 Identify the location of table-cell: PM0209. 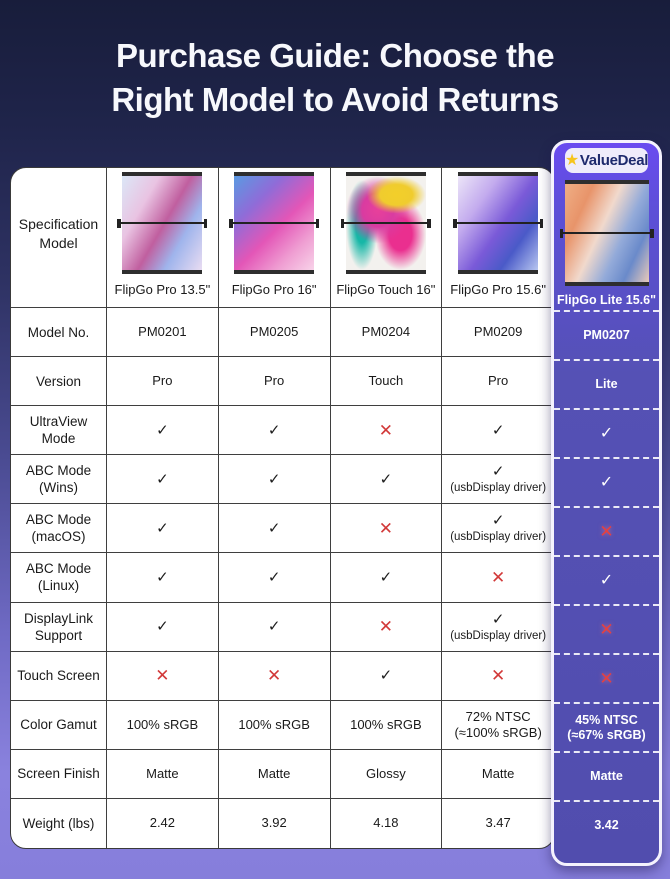
(498, 333).